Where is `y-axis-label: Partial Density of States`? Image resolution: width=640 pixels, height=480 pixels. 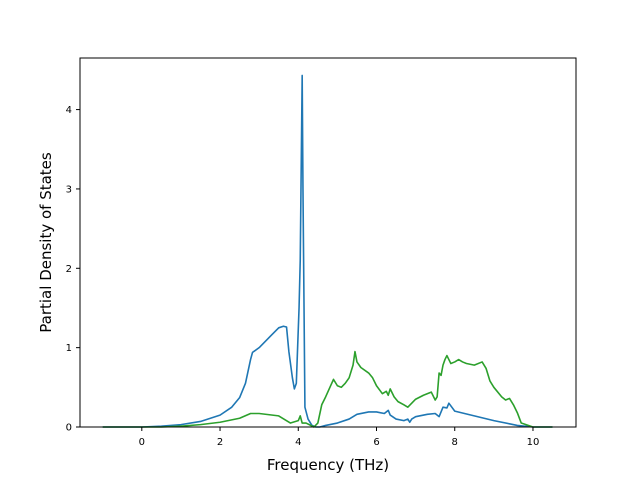
y-axis-label: Partial Density of States is located at coordinates (46, 242).